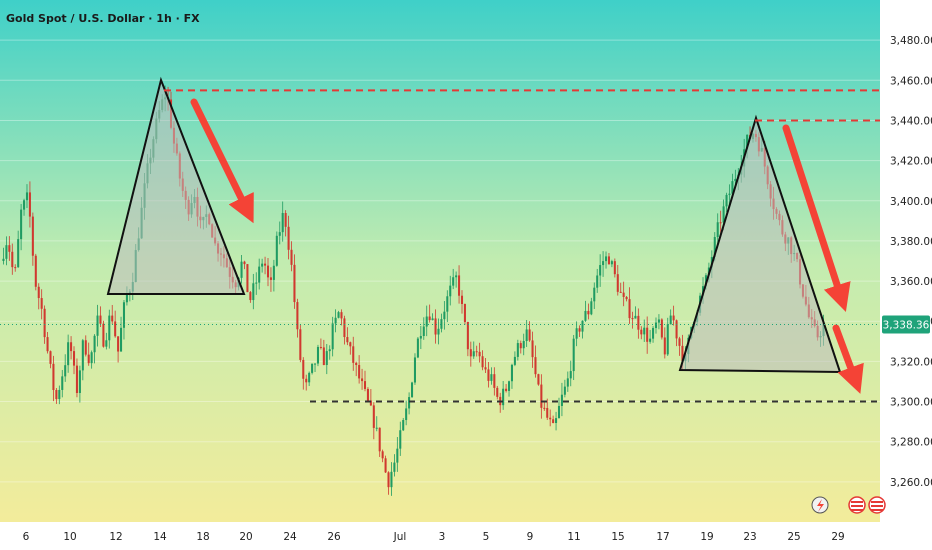 The width and height of the screenshot is (932, 550). I want to click on x-tick-label: 29, so click(837, 537).